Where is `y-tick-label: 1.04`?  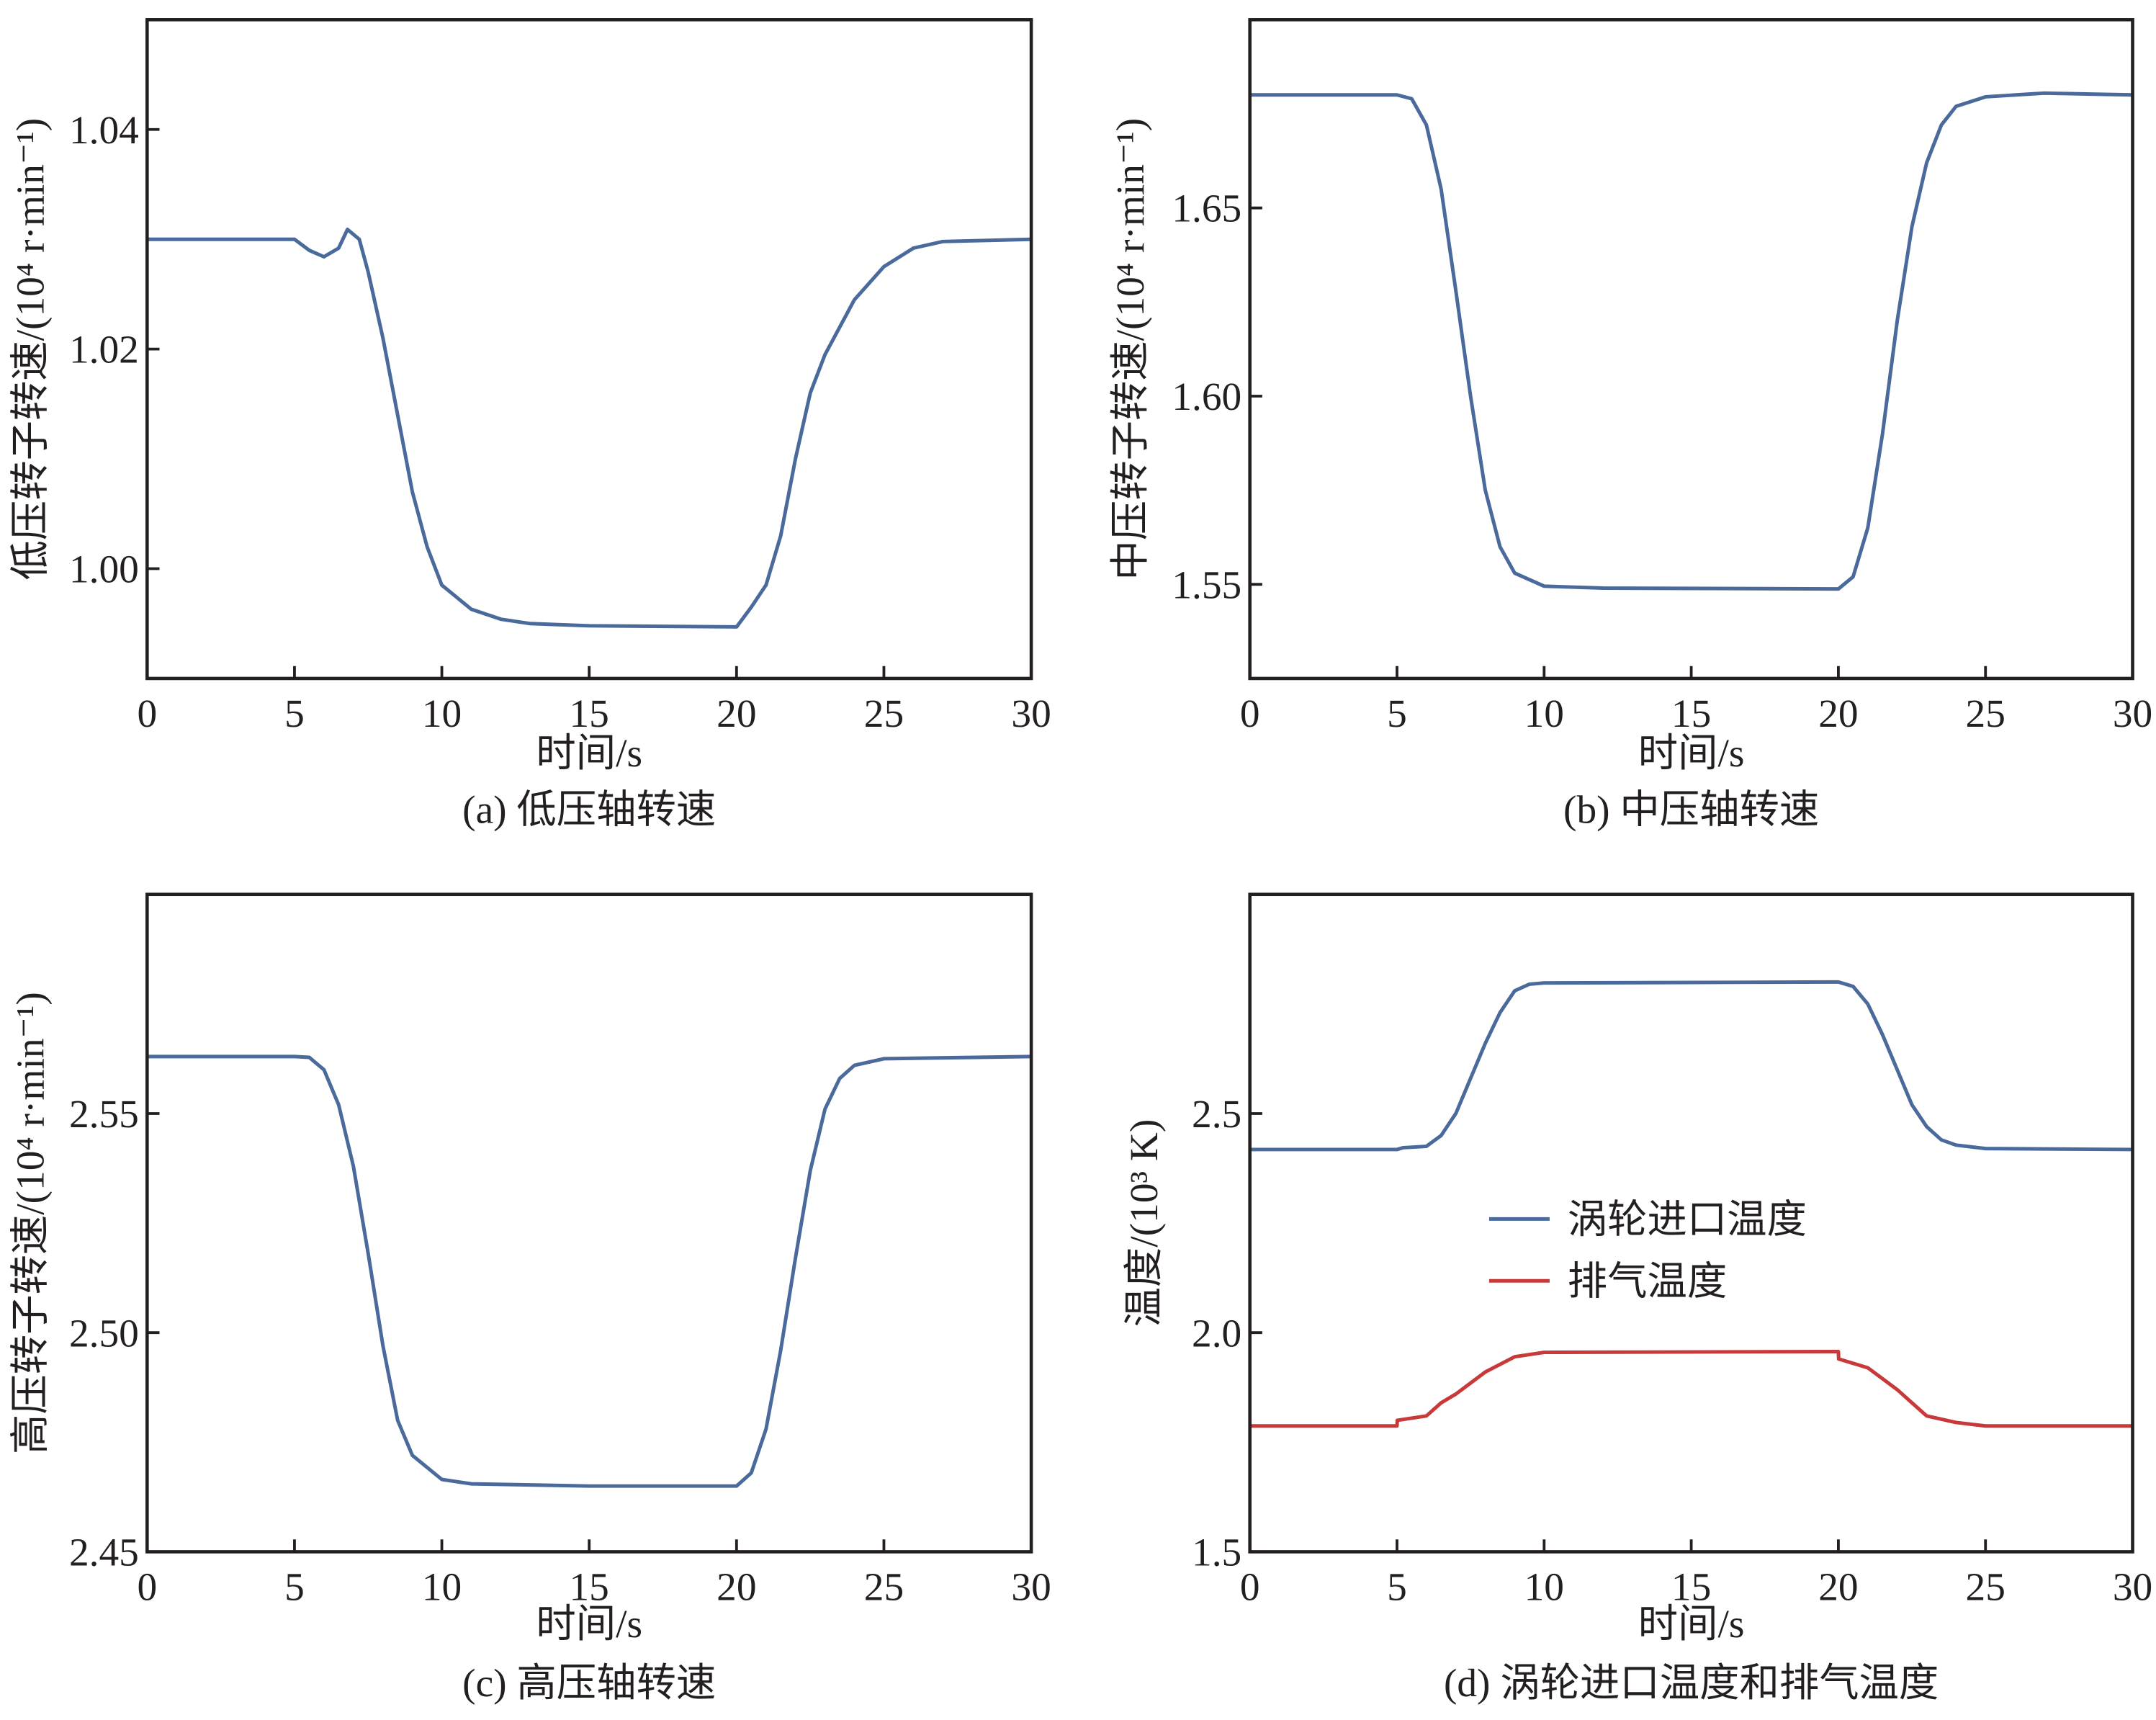
y-tick-label: 1.04 is located at coordinates (104, 130).